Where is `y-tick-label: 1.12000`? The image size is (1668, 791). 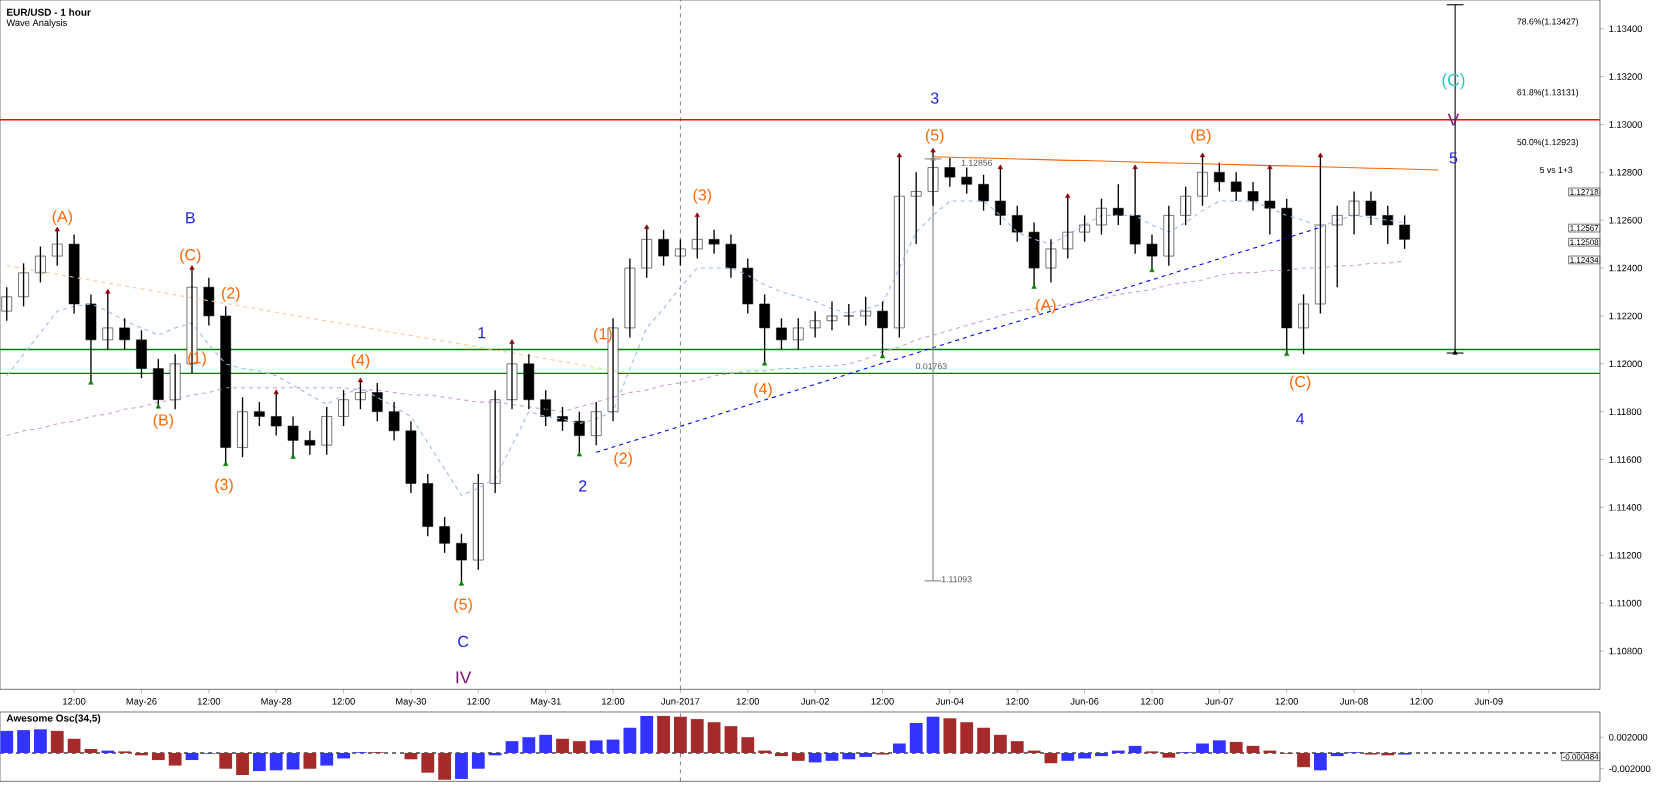
y-tick-label: 1.12000 is located at coordinates (1626, 364).